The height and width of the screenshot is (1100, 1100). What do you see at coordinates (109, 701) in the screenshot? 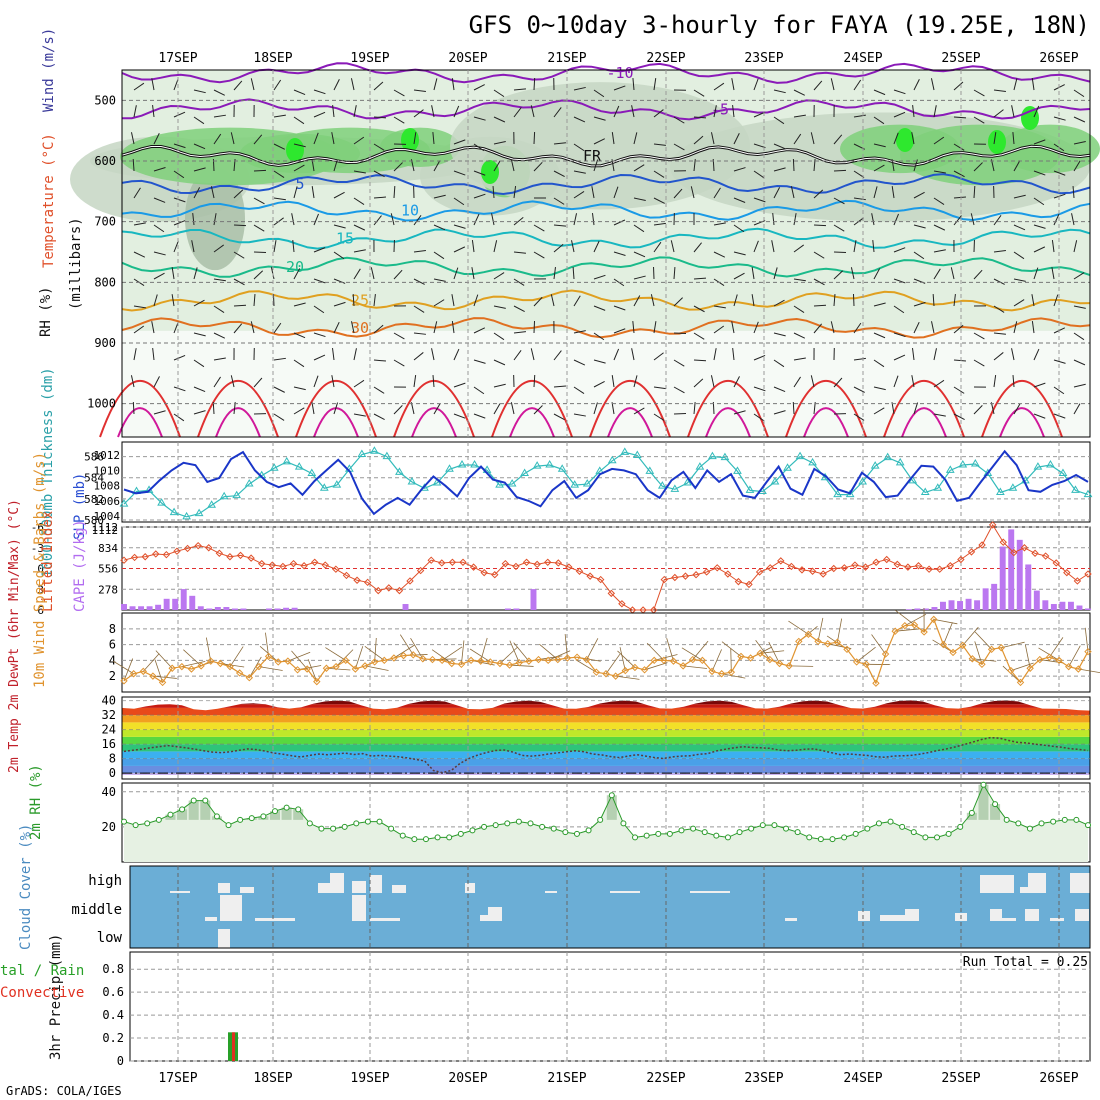
I see `temp-tick: 40` at bounding box center [109, 701].